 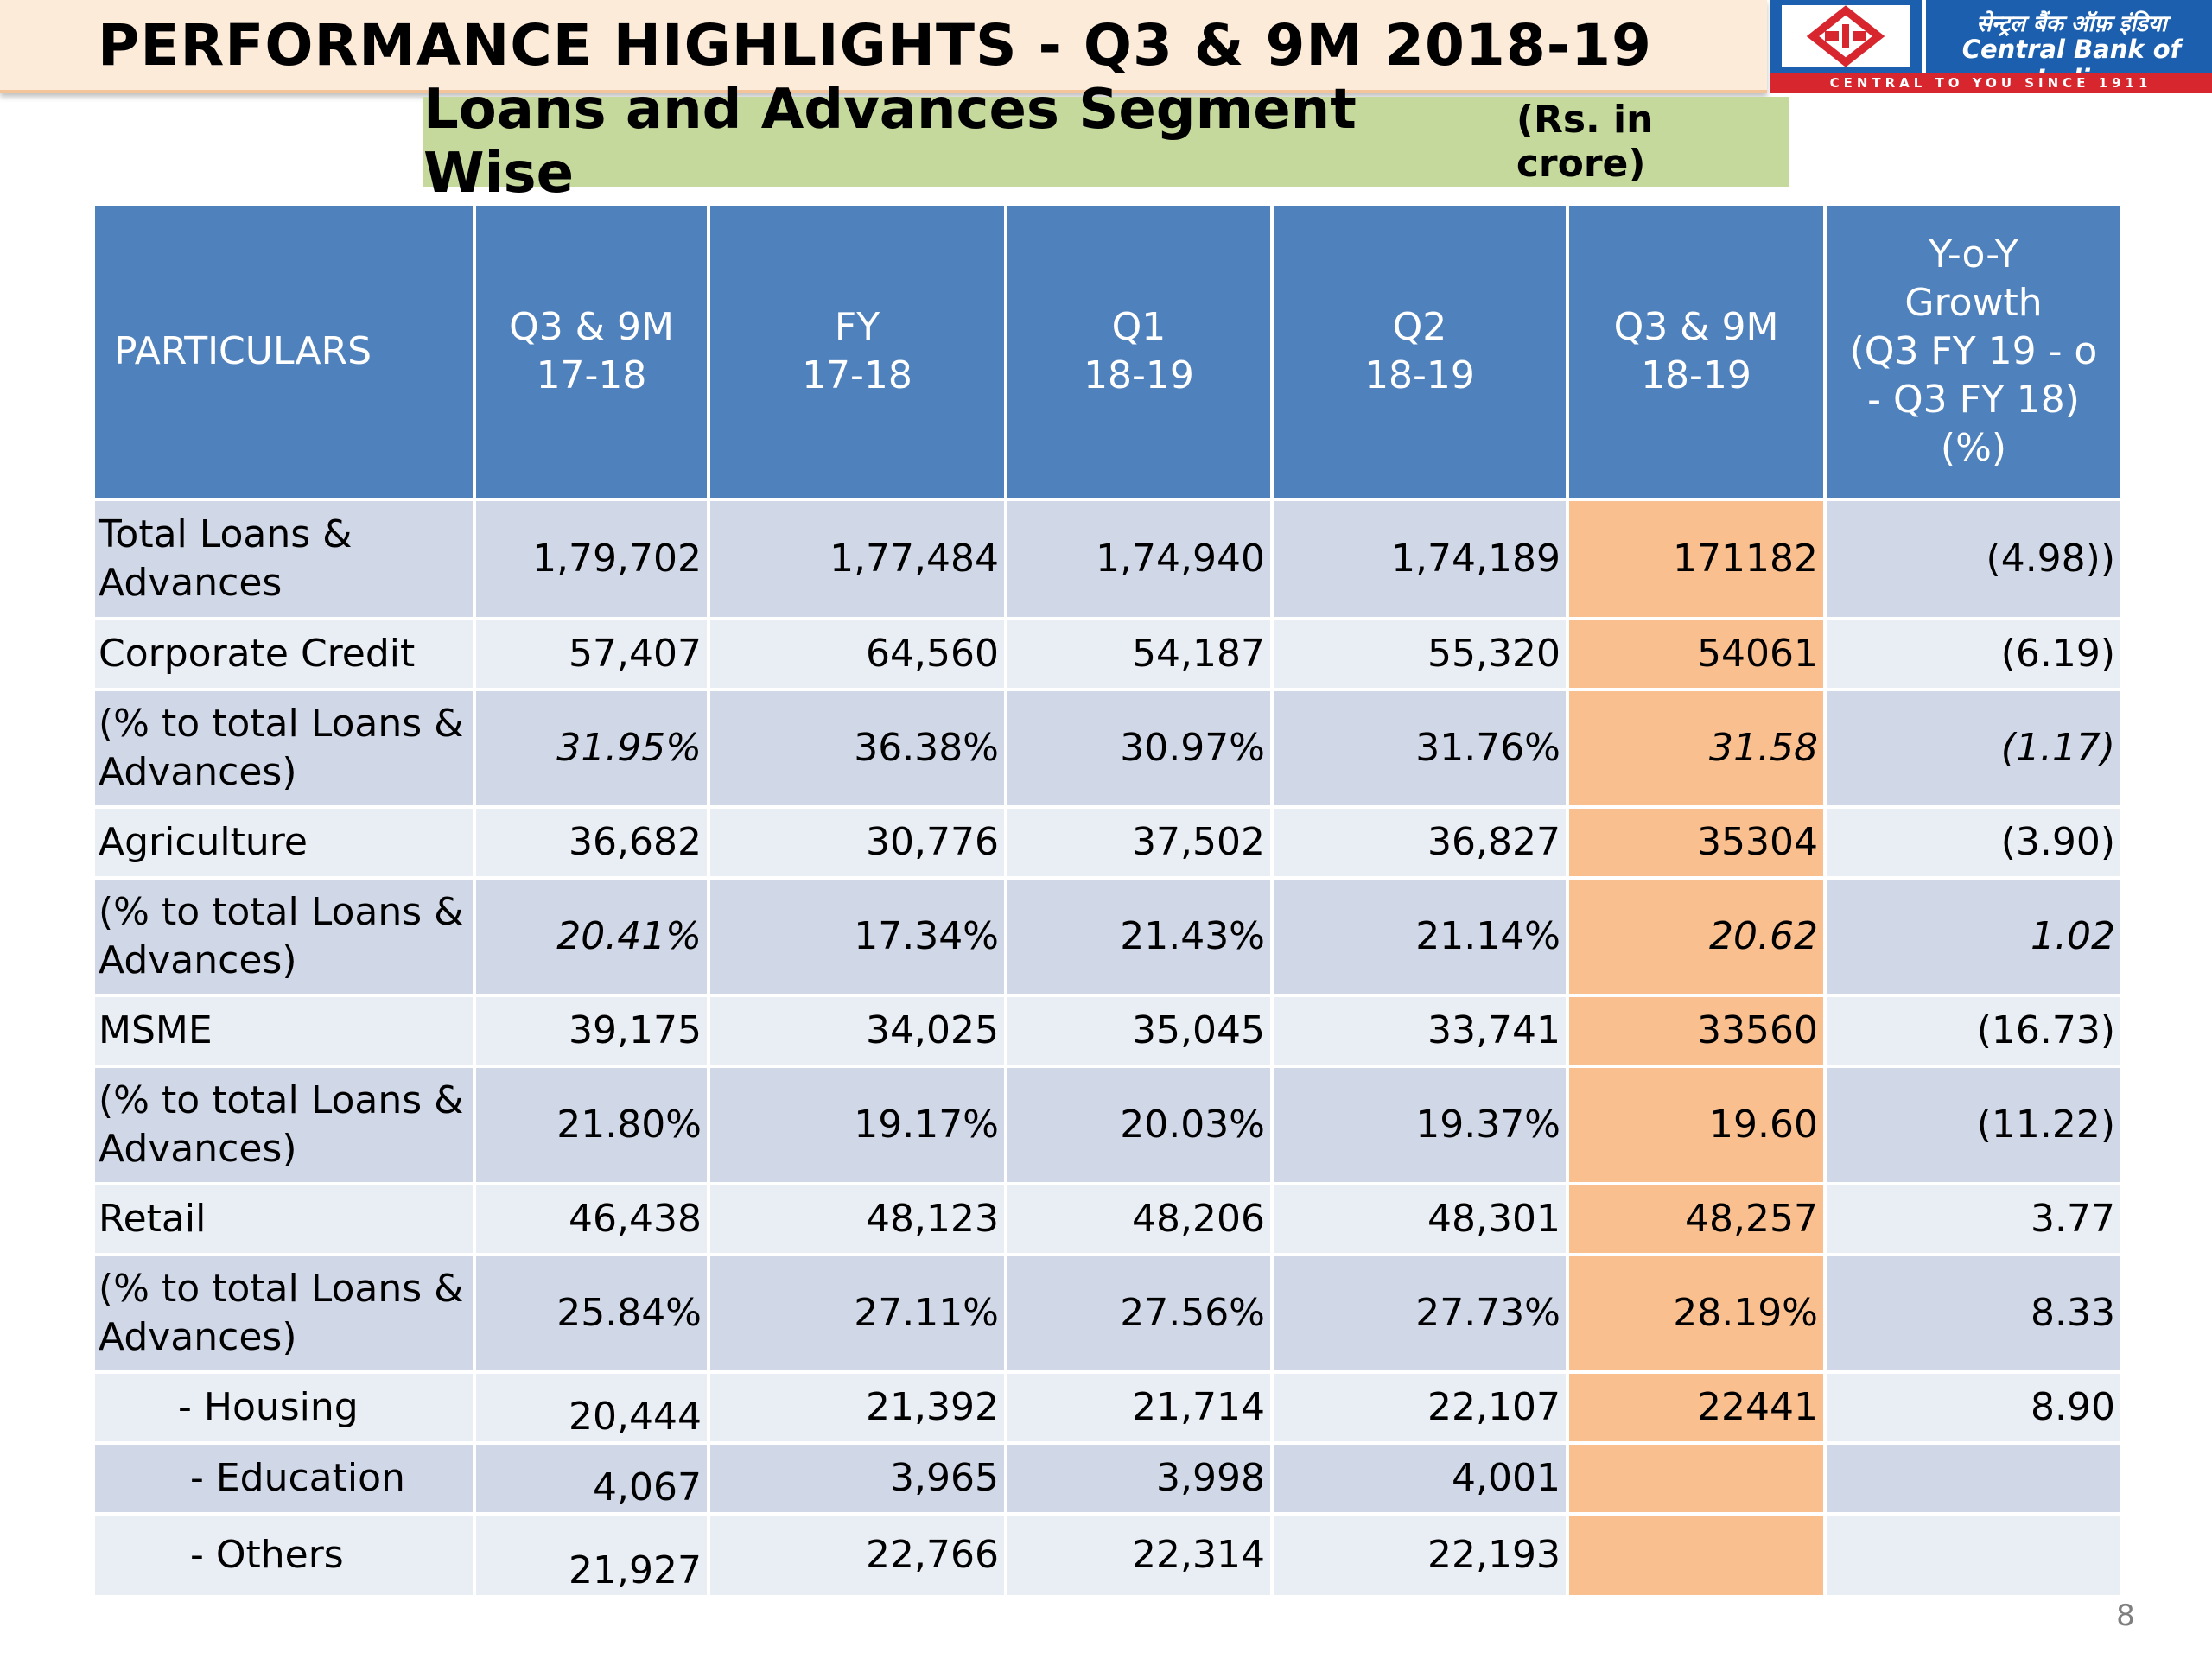 What do you see at coordinates (1696, 748) in the screenshot?
I see `table-cell-highlight: 31.58` at bounding box center [1696, 748].